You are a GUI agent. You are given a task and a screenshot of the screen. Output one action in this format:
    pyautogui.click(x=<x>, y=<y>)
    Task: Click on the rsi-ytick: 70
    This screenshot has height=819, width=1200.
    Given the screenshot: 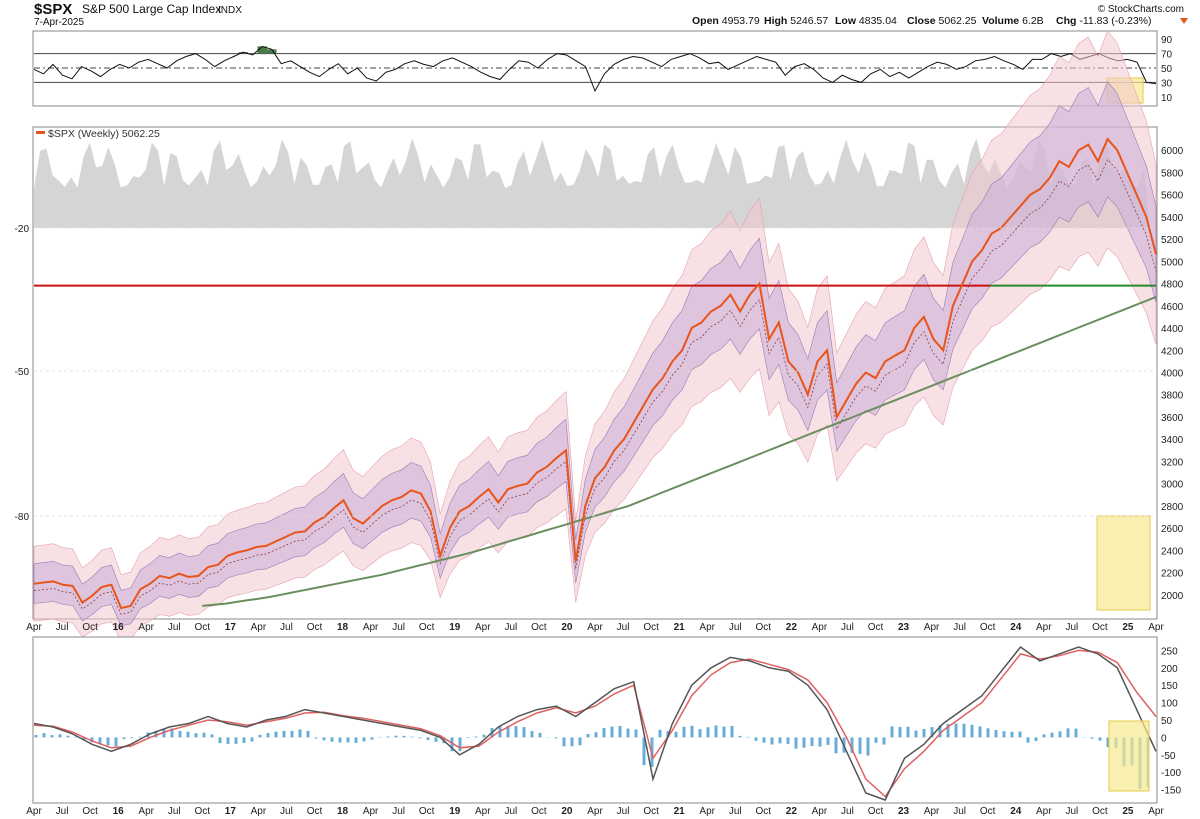 What is the action you would take?
    pyautogui.click(x=1167, y=55)
    